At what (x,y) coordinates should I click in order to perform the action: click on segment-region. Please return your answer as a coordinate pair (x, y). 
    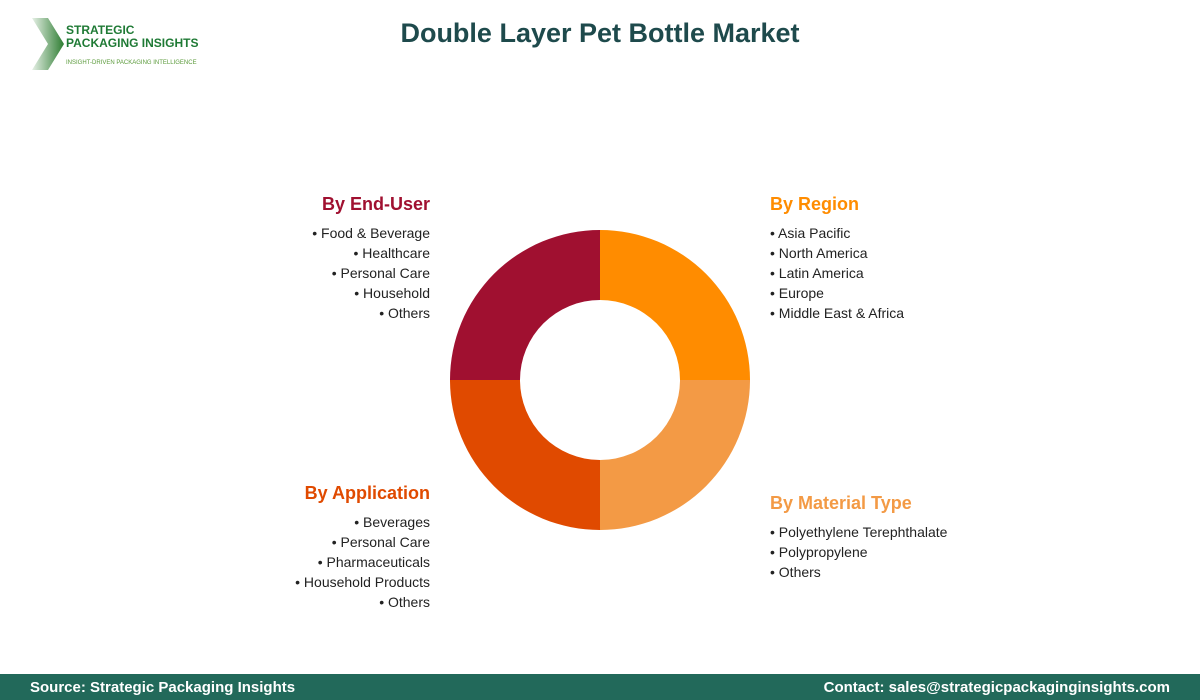
    Looking at the image, I should click on (675, 305).